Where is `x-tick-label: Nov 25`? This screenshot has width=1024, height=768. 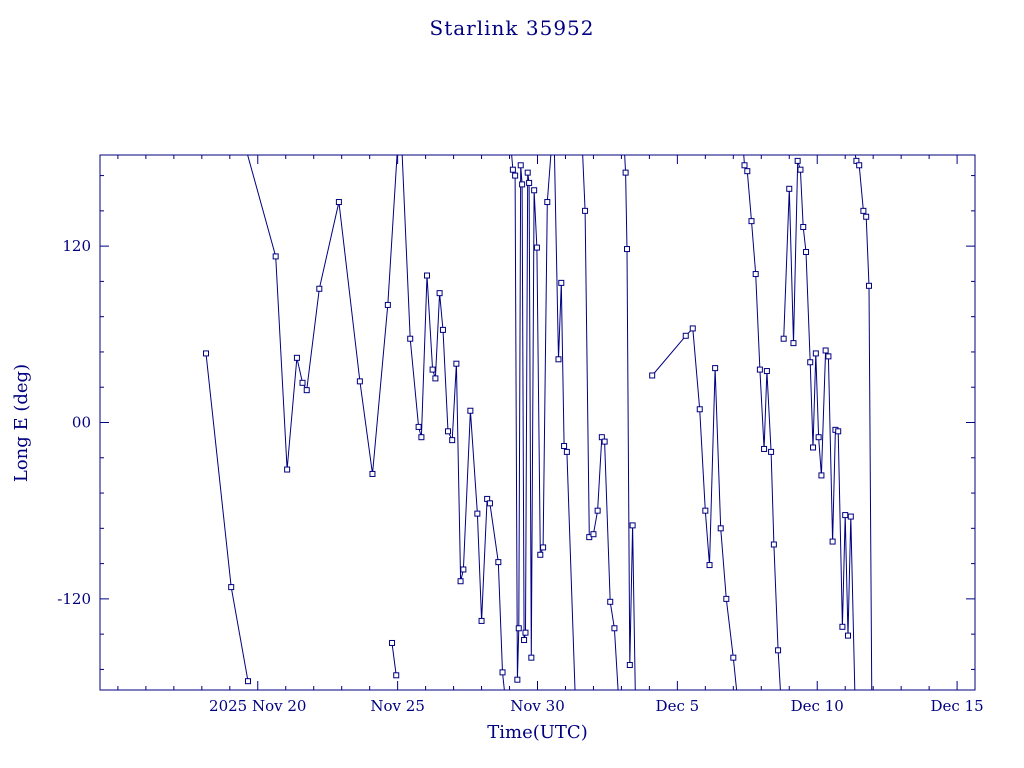
x-tick-label: Nov 25 is located at coordinates (397, 706).